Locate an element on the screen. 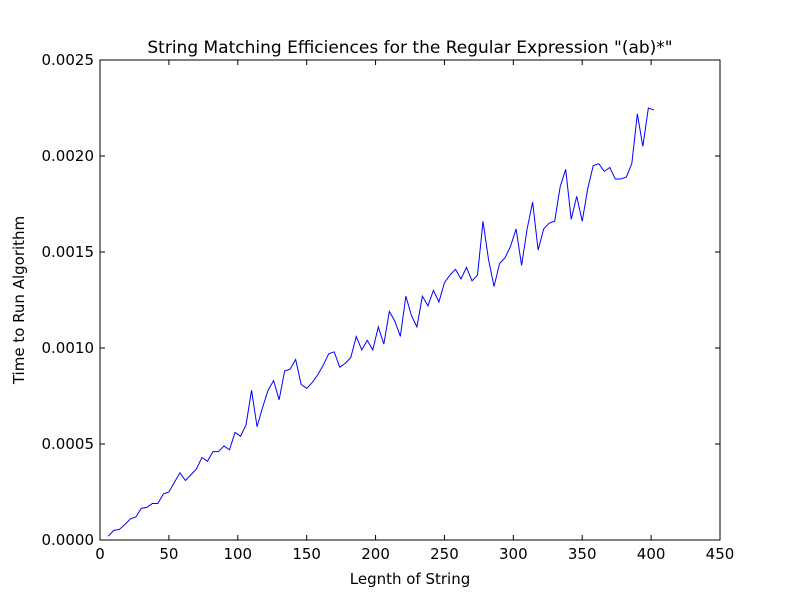 This screenshot has height=604, width=800. x-tick-label: 50 is located at coordinates (168, 554).